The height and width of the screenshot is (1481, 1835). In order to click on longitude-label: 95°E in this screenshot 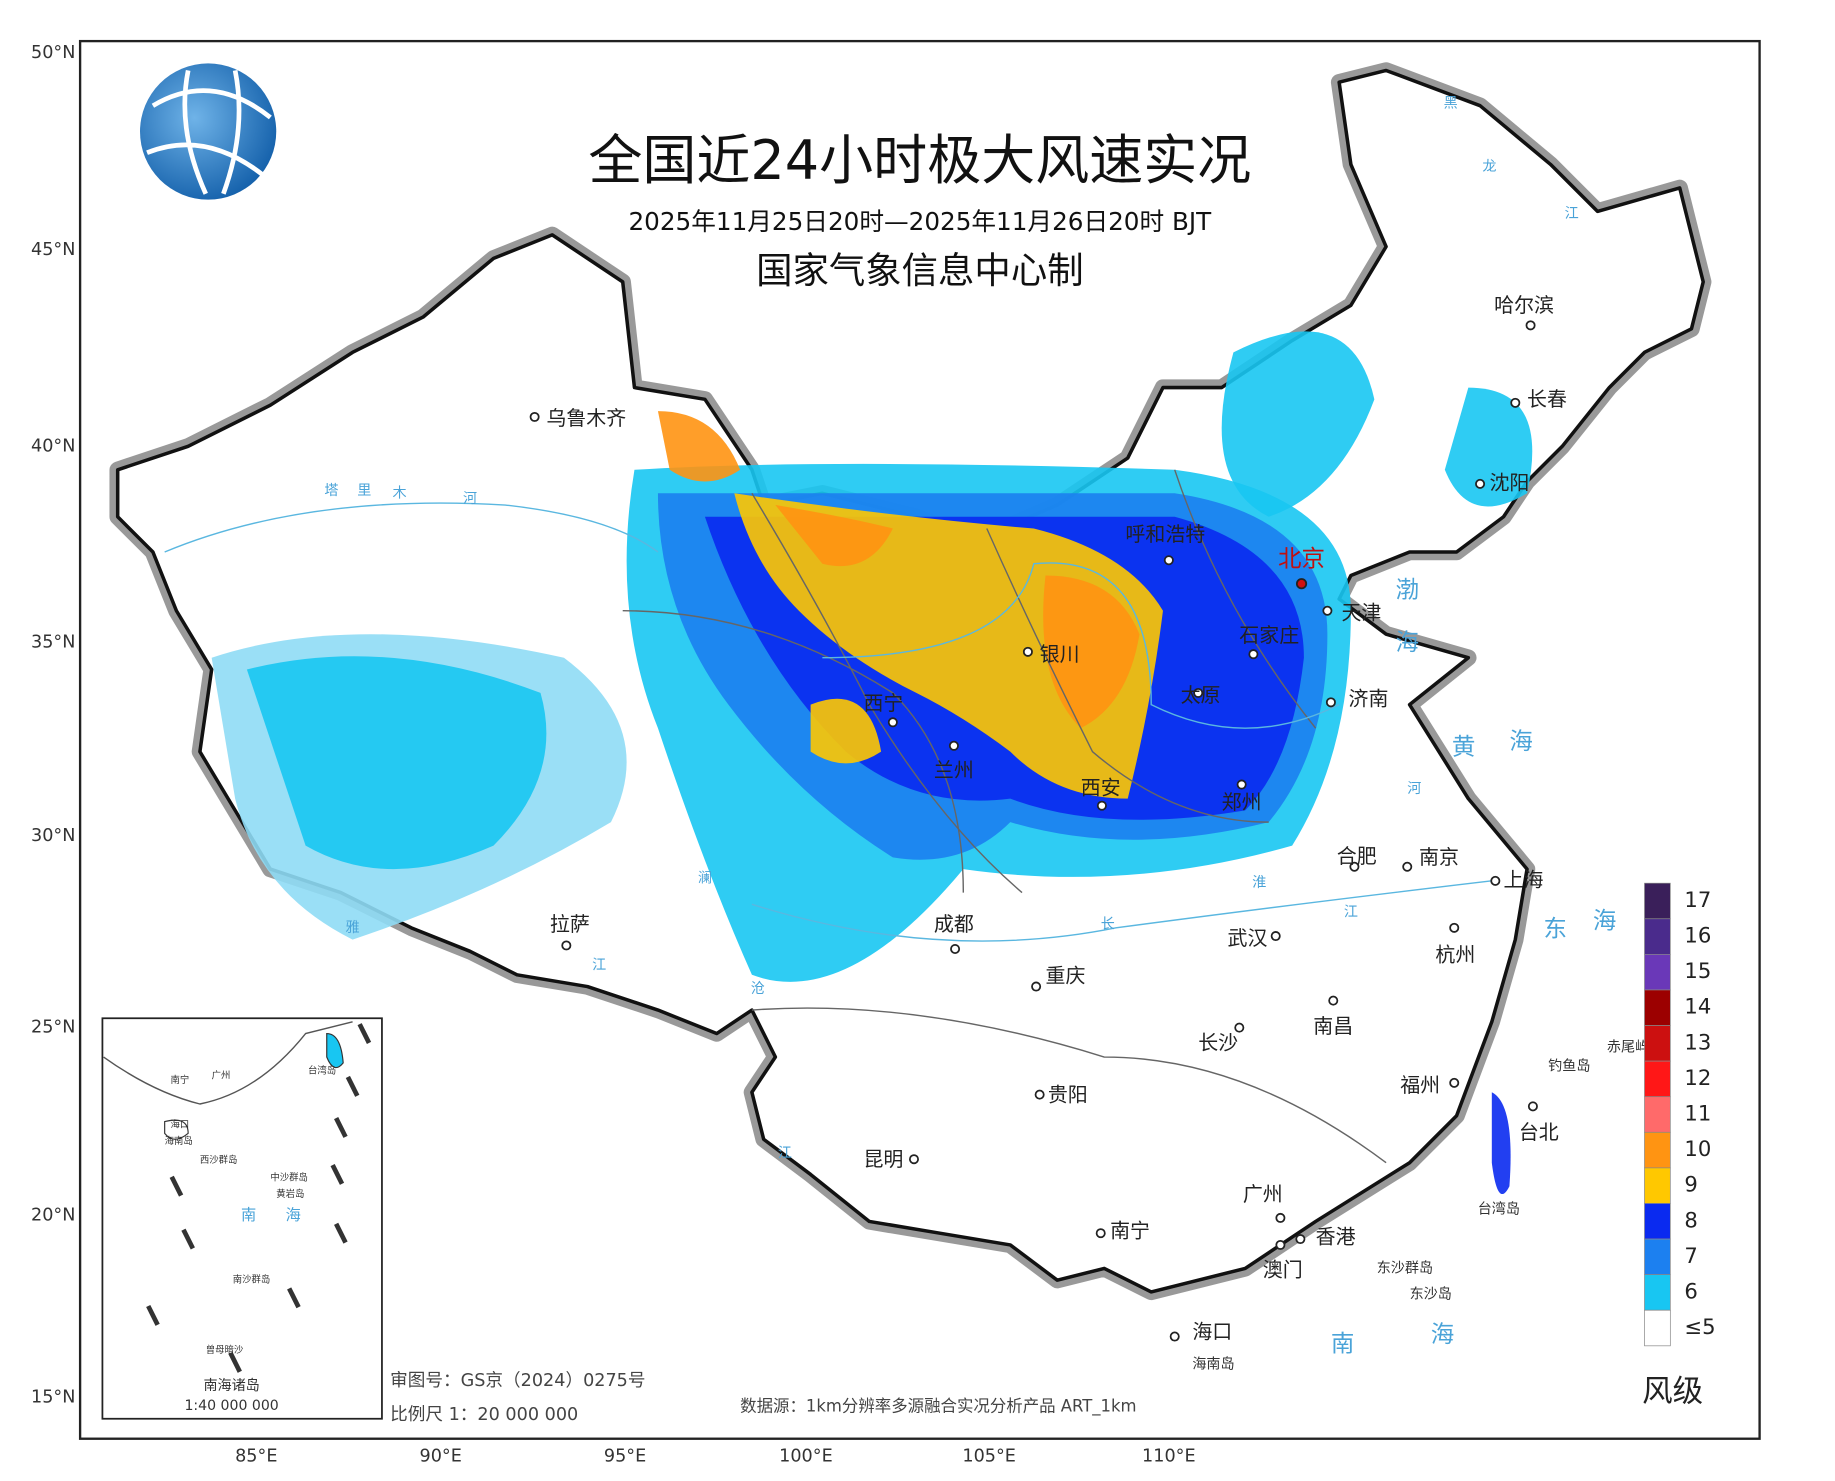, I will do `click(625, 1456)`.